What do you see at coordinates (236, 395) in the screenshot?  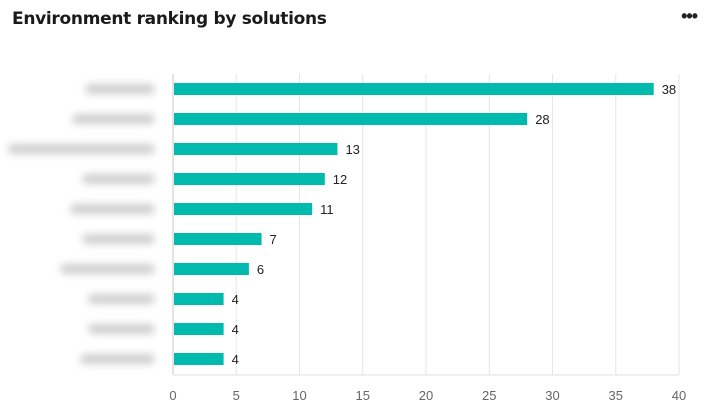 I see `x-tick-label: 5` at bounding box center [236, 395].